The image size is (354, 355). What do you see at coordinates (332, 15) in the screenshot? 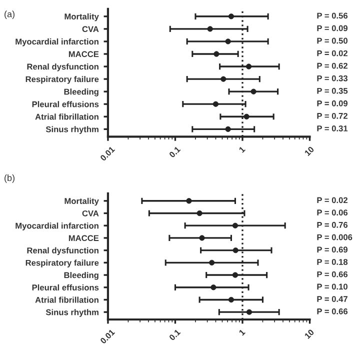
I see `text: P = 0.56` at bounding box center [332, 15].